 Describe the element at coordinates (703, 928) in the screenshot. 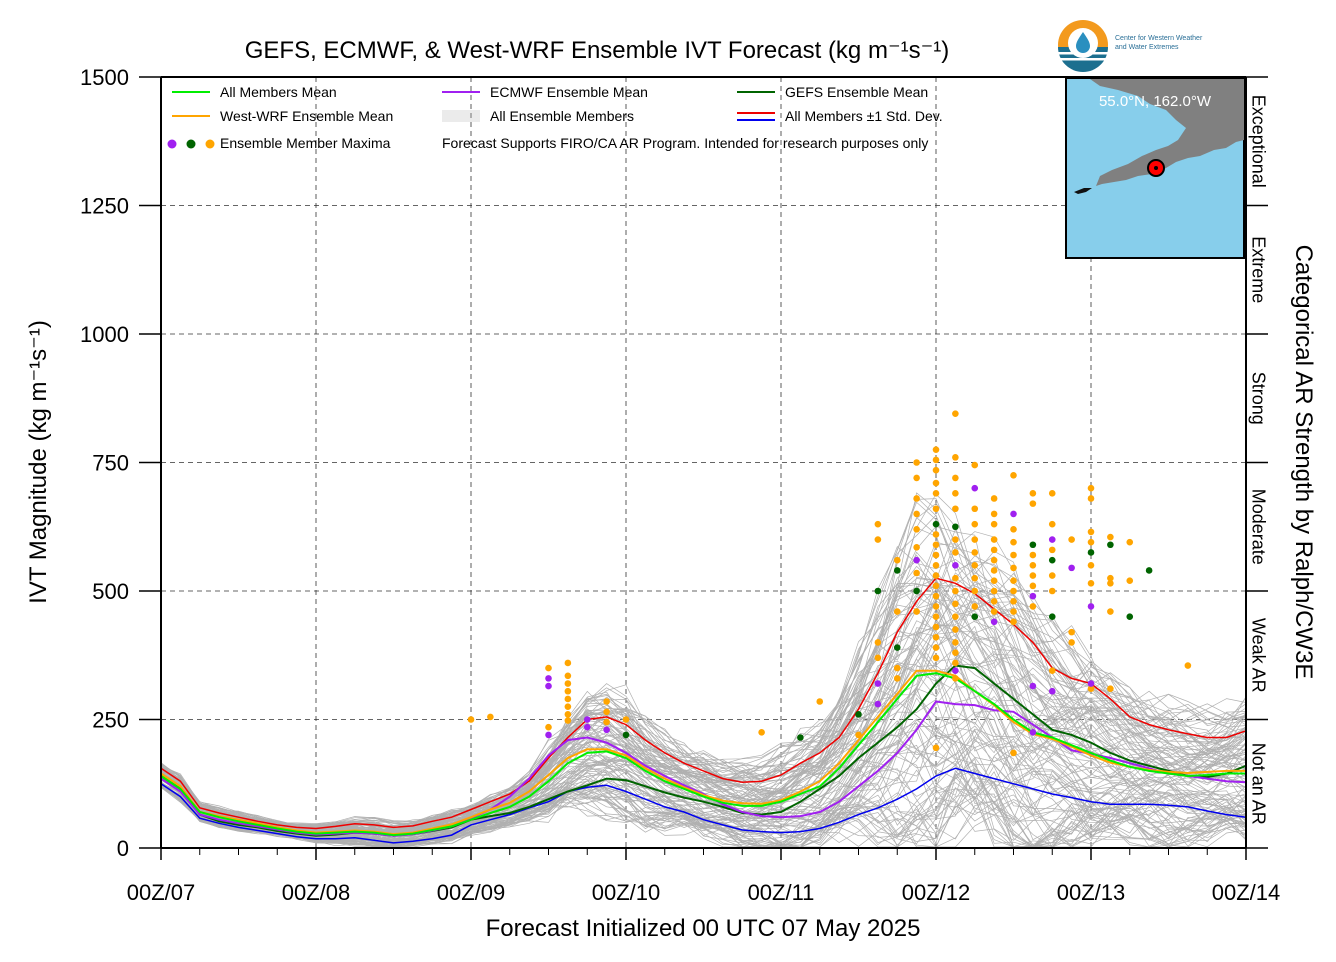

I see `x-axis-label: Forecast Initialized 00 UTC 07 May 2025` at that location.